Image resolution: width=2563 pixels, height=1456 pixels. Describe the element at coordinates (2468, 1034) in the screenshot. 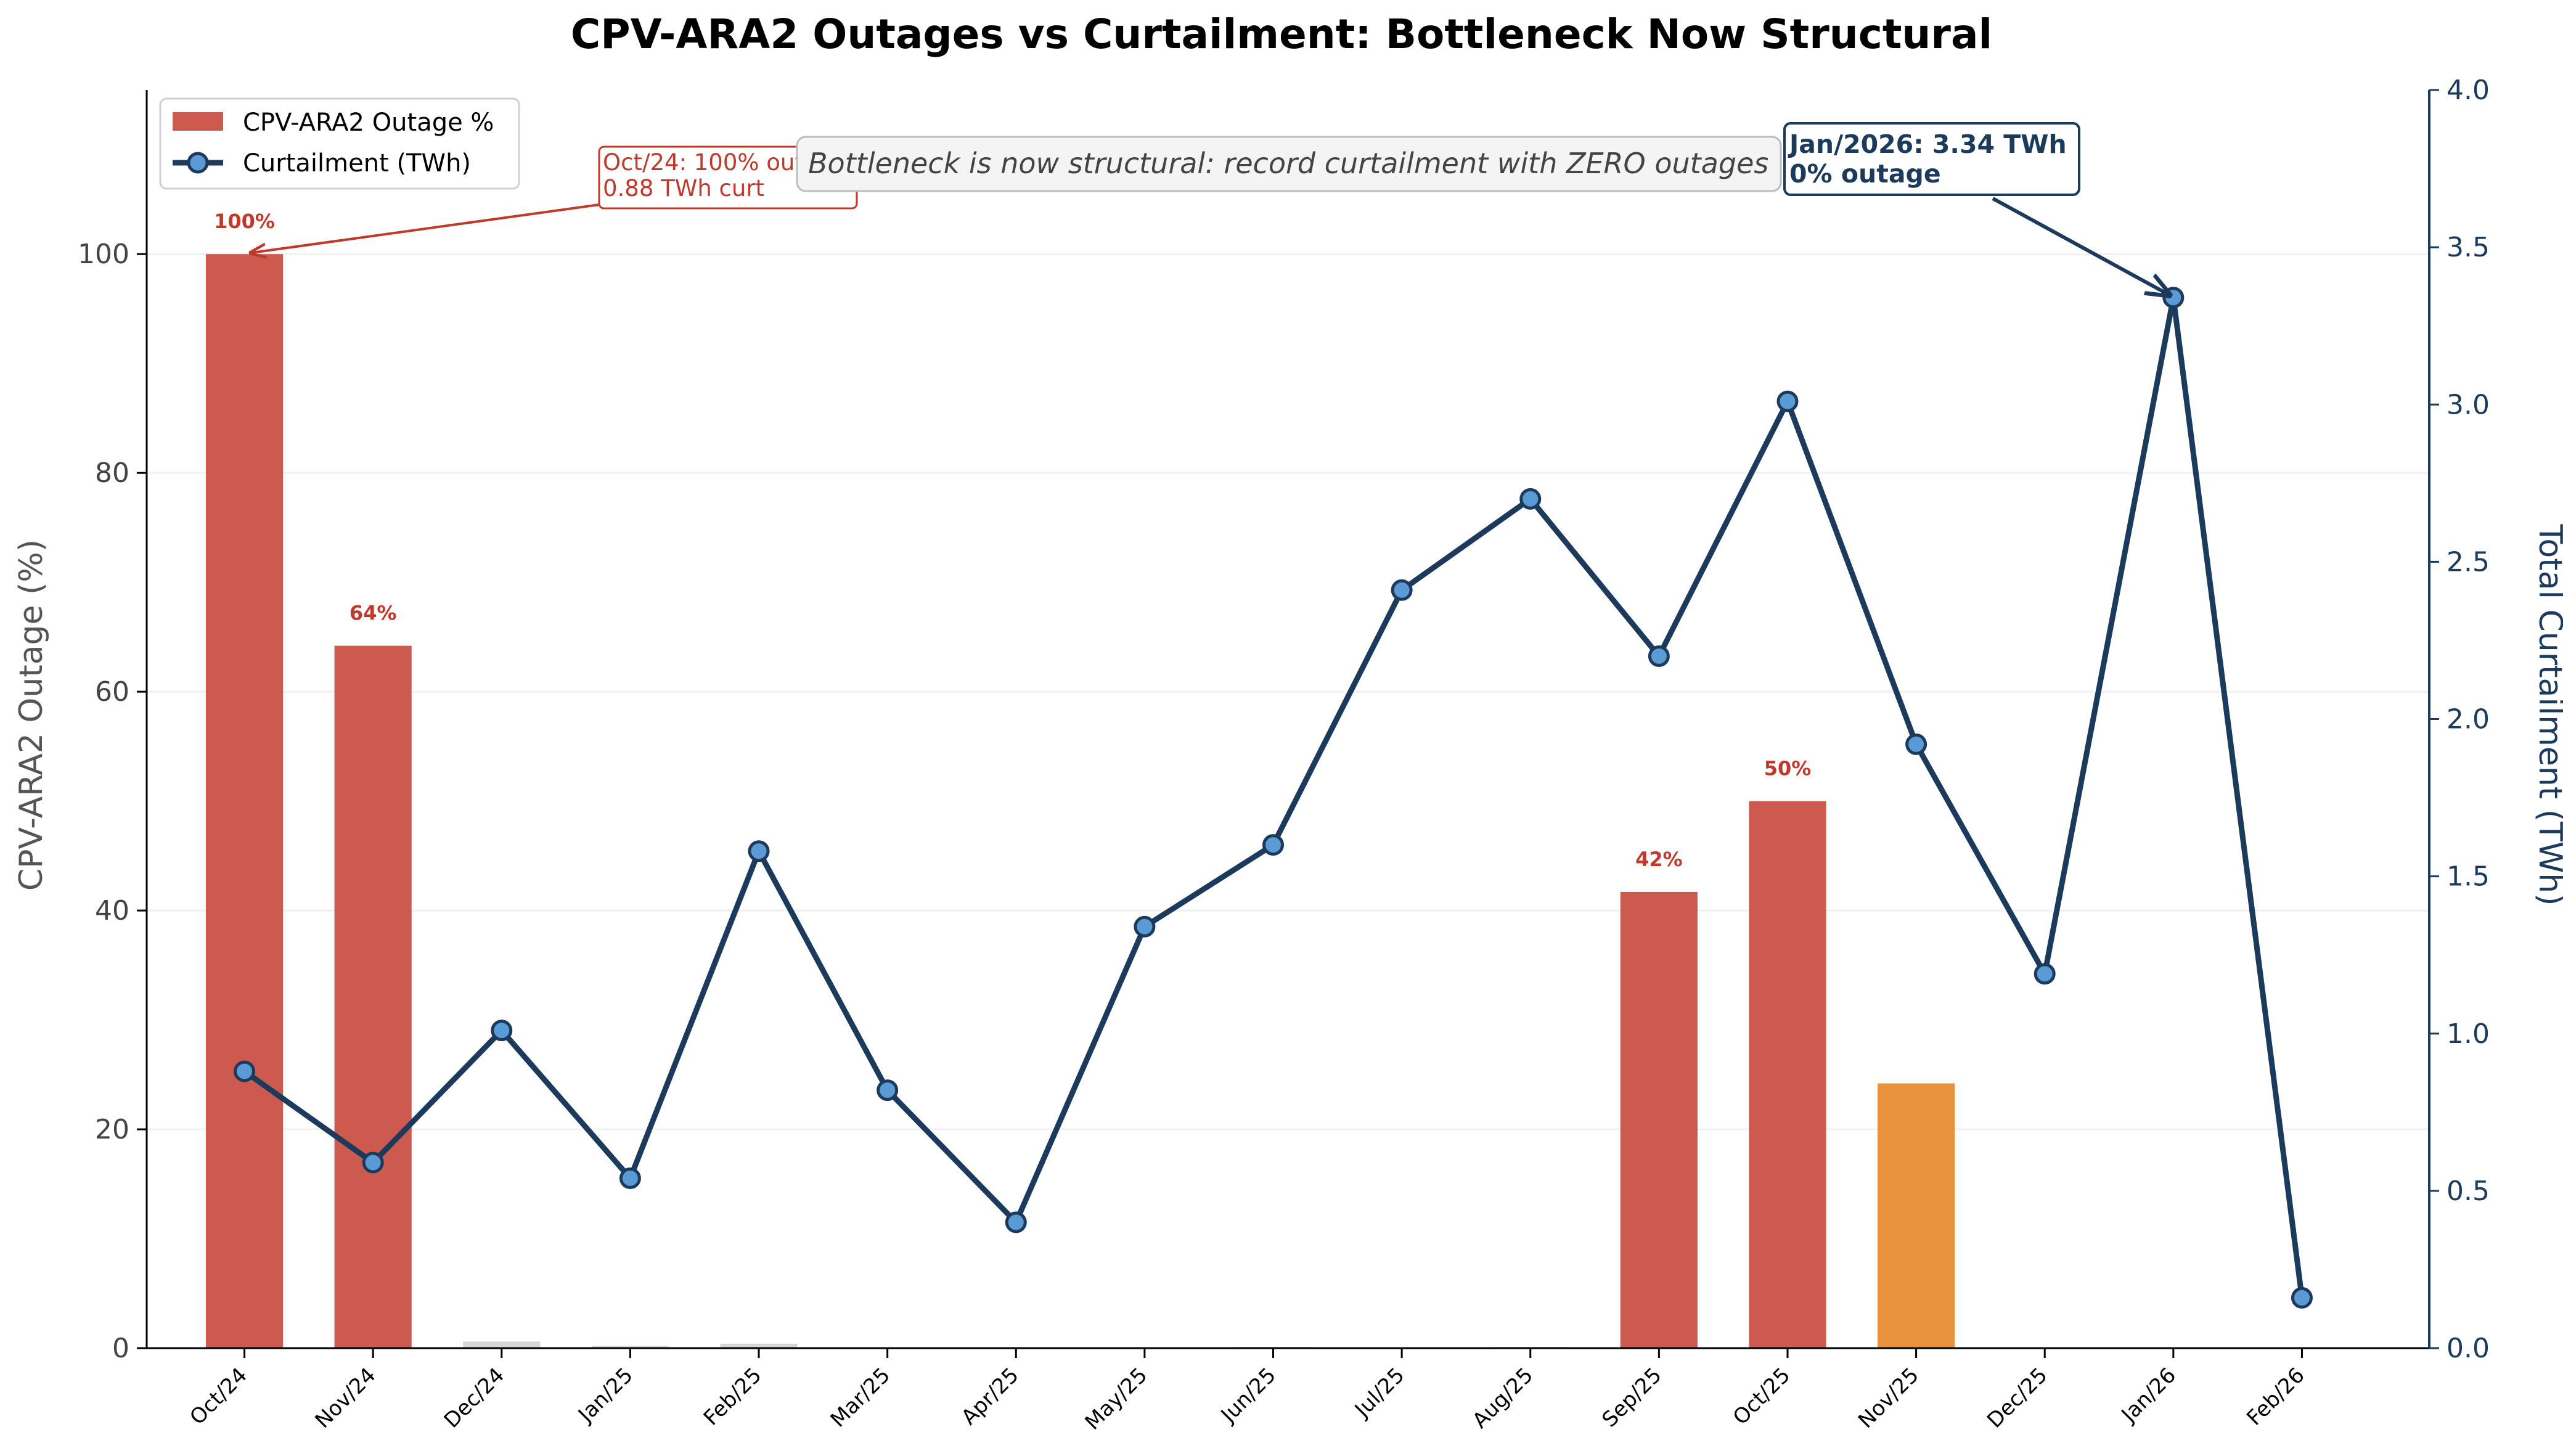

I see `y2-tick-label: 1.0` at that location.